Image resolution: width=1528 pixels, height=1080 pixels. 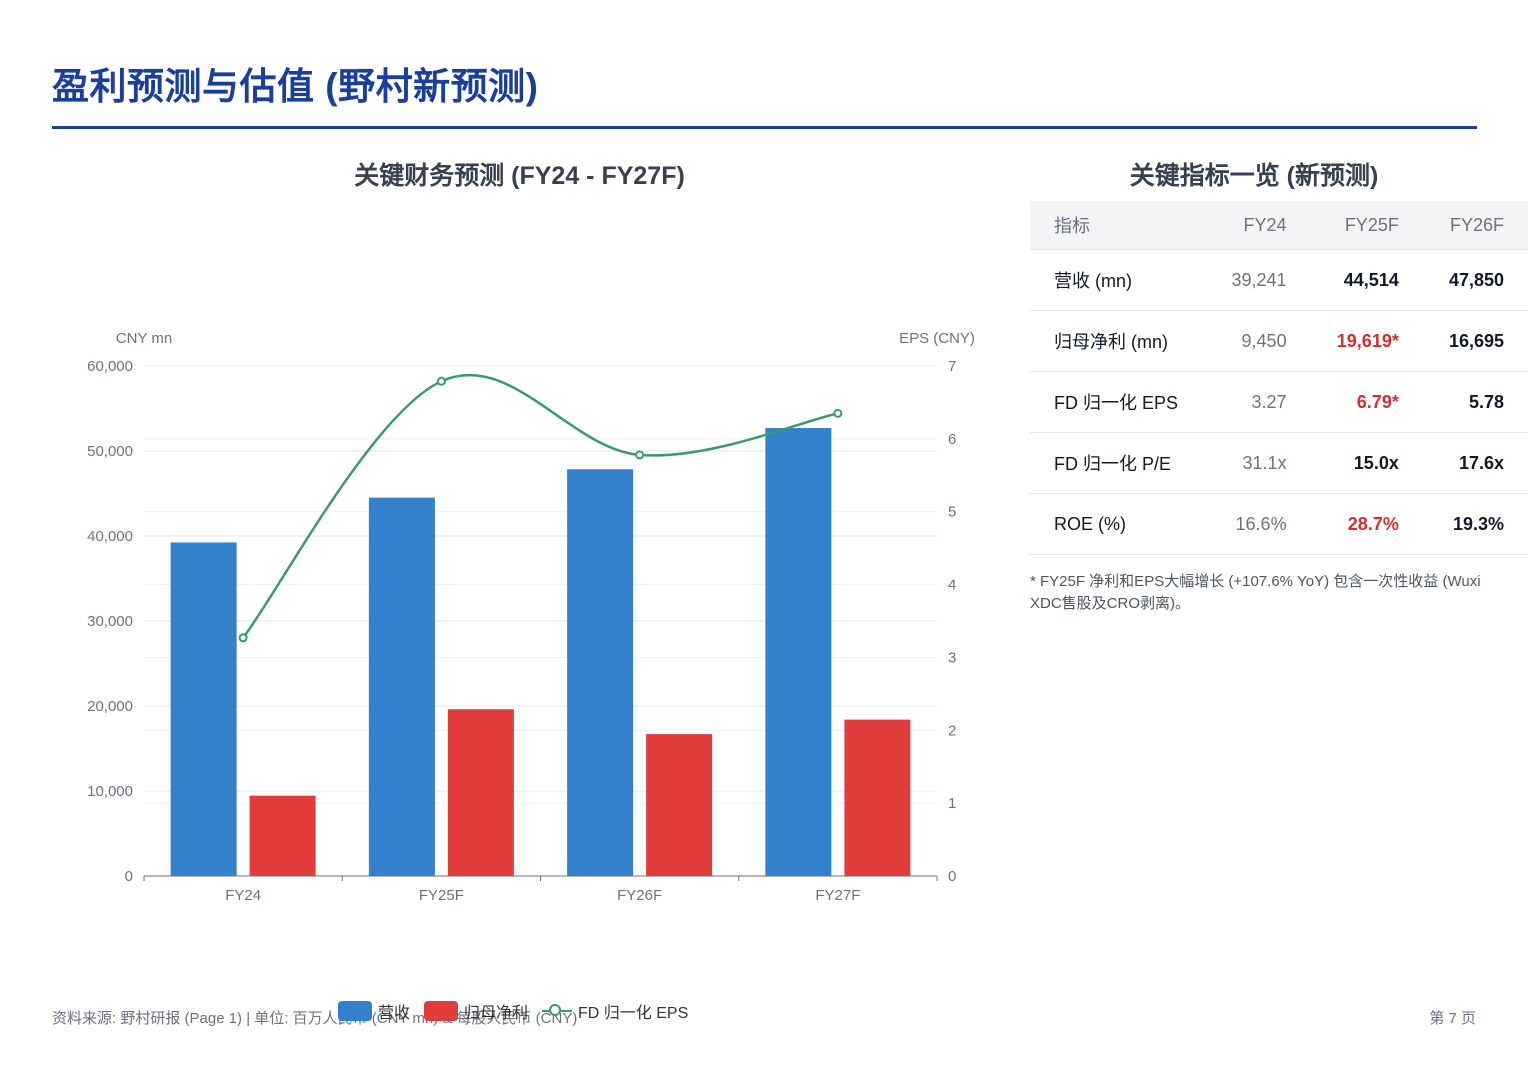 I want to click on eps-point-FY25F, so click(x=441, y=381).